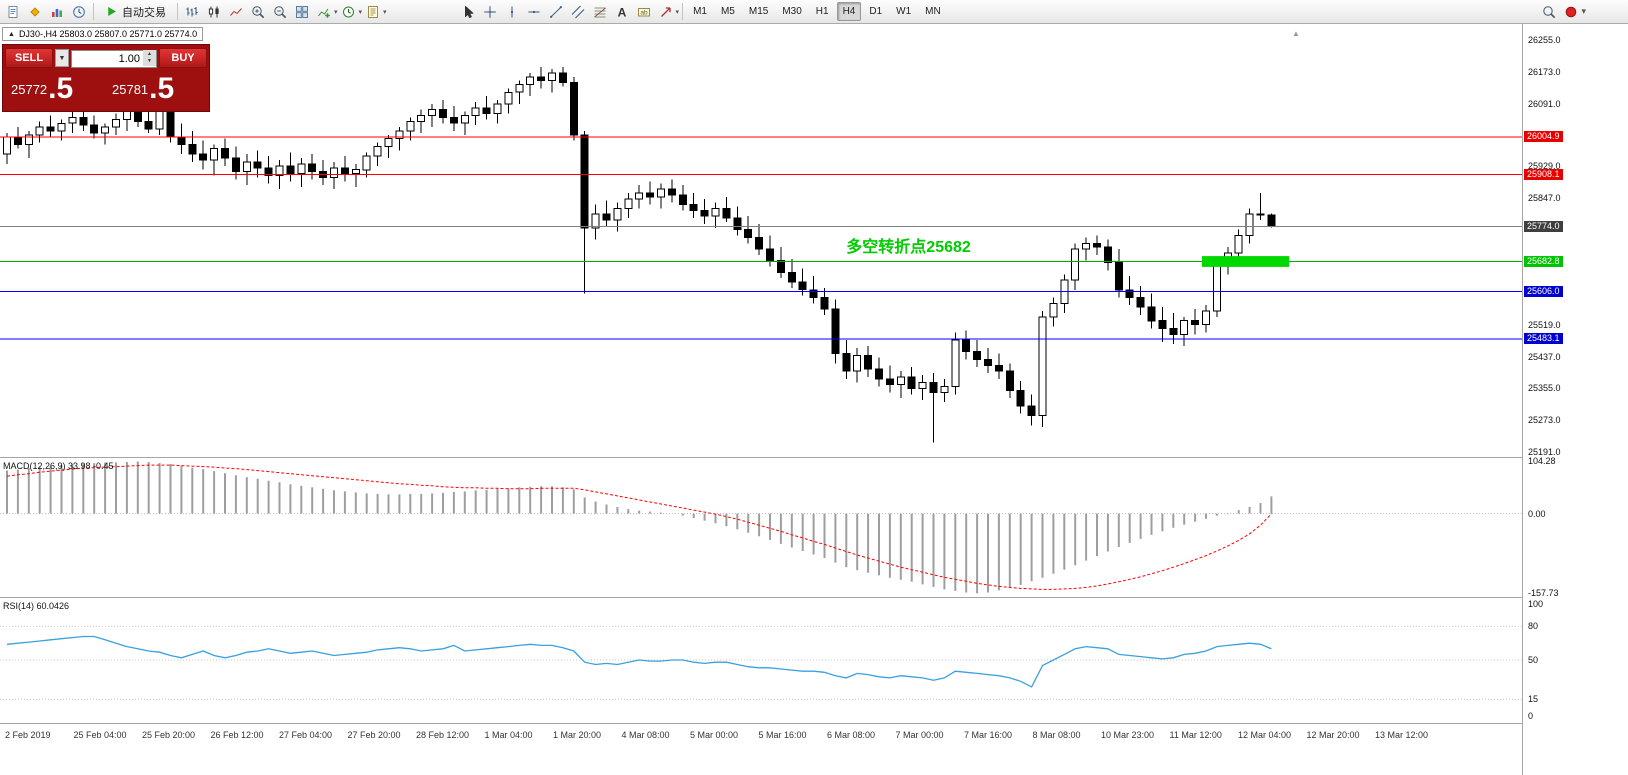 The image size is (1628, 775). Describe the element at coordinates (727, 11) in the screenshot. I see `timeframe-m5: M5` at that location.